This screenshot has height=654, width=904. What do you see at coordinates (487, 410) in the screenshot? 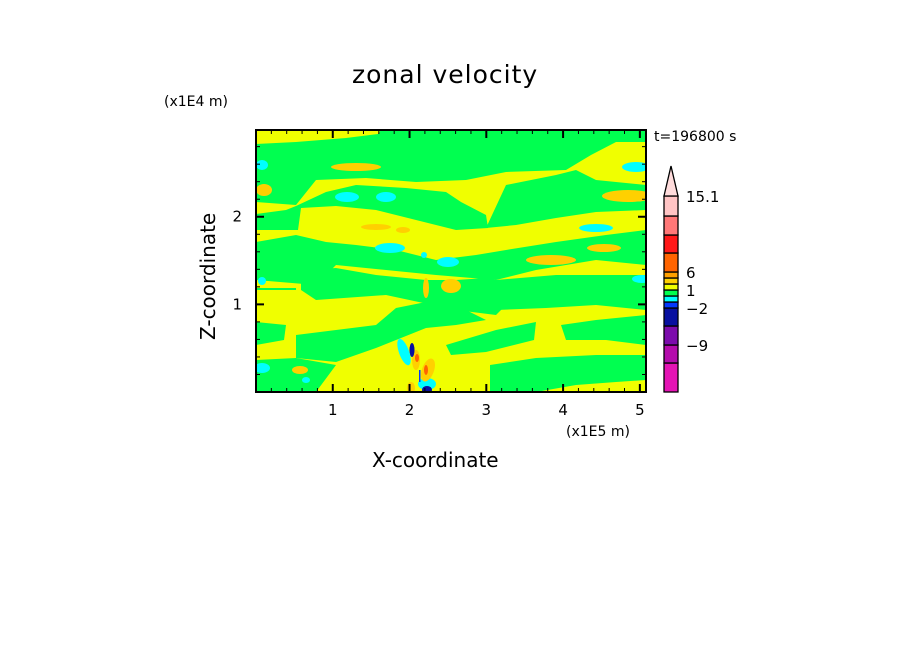
I see `x-tick-label: 3` at bounding box center [487, 410].